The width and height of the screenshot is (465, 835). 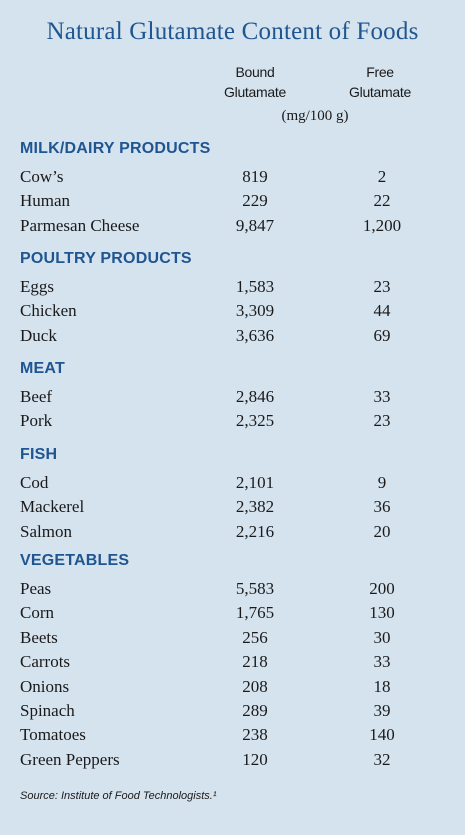 I want to click on free-glutamate-value: 20, so click(x=382, y=531).